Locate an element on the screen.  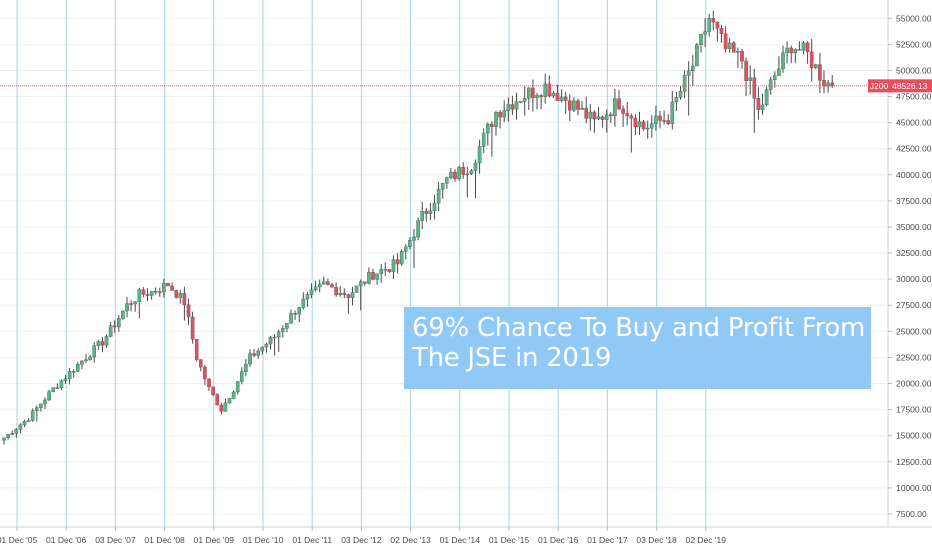
y-tick-label: 52500.00 is located at coordinates (914, 44).